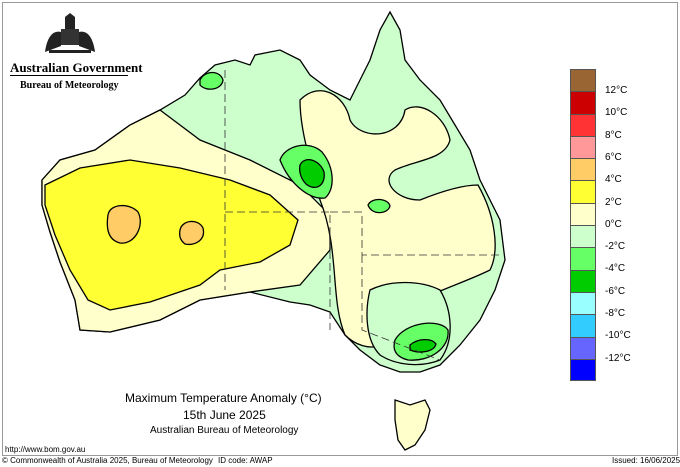 Image resolution: width=680 pixels, height=467 pixels. I want to click on issued-date: Issued: 16/06/2025, so click(646, 460).